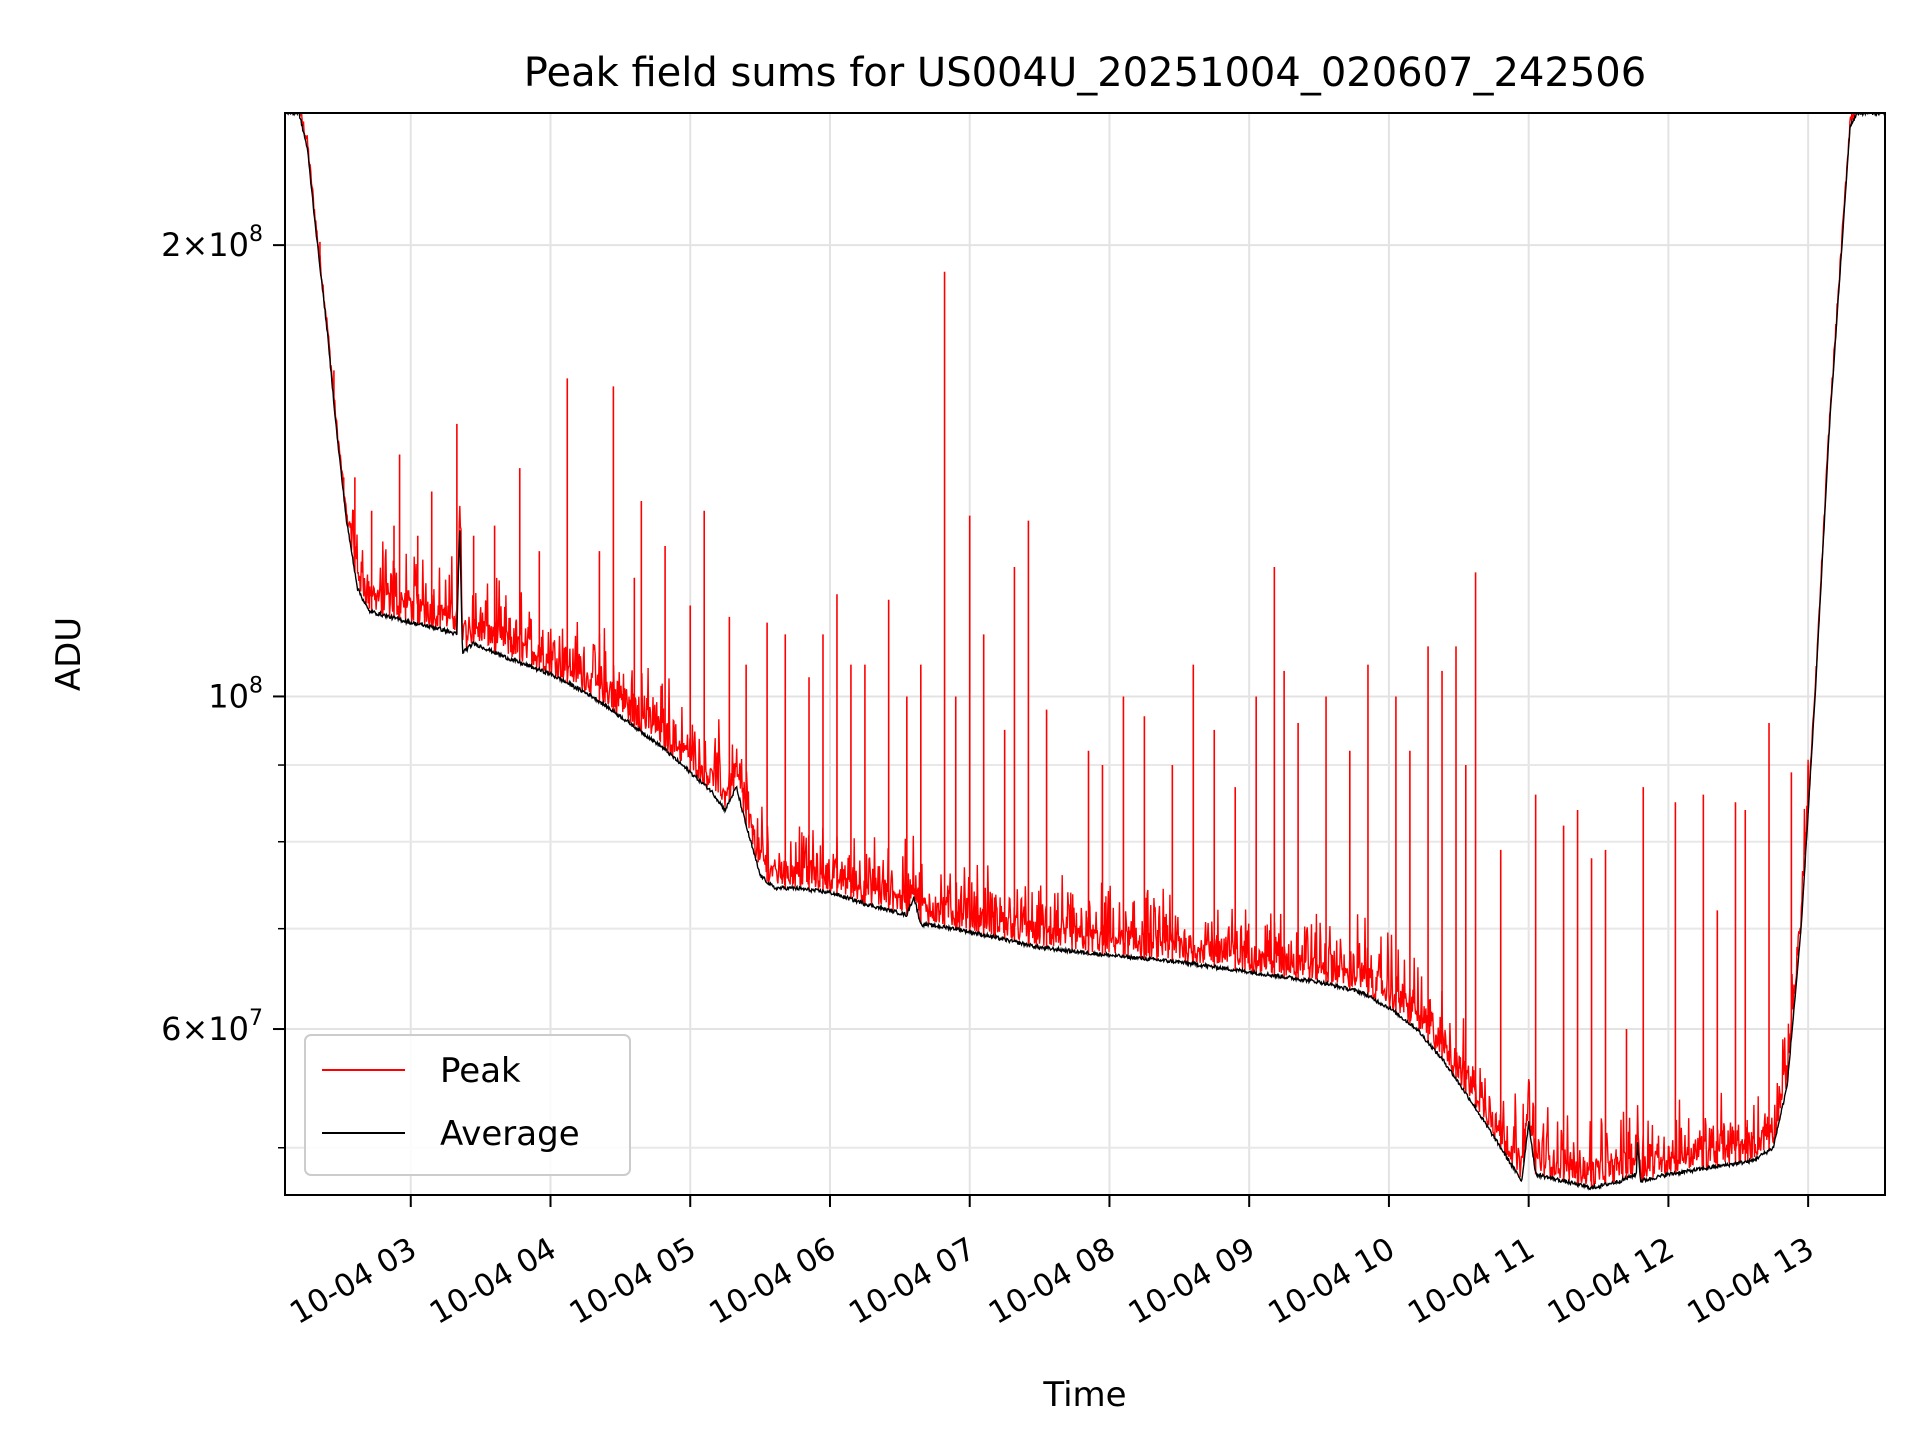 Image resolution: width=1920 pixels, height=1440 pixels. I want to click on legend-peak-label: Peak, so click(480, 1071).